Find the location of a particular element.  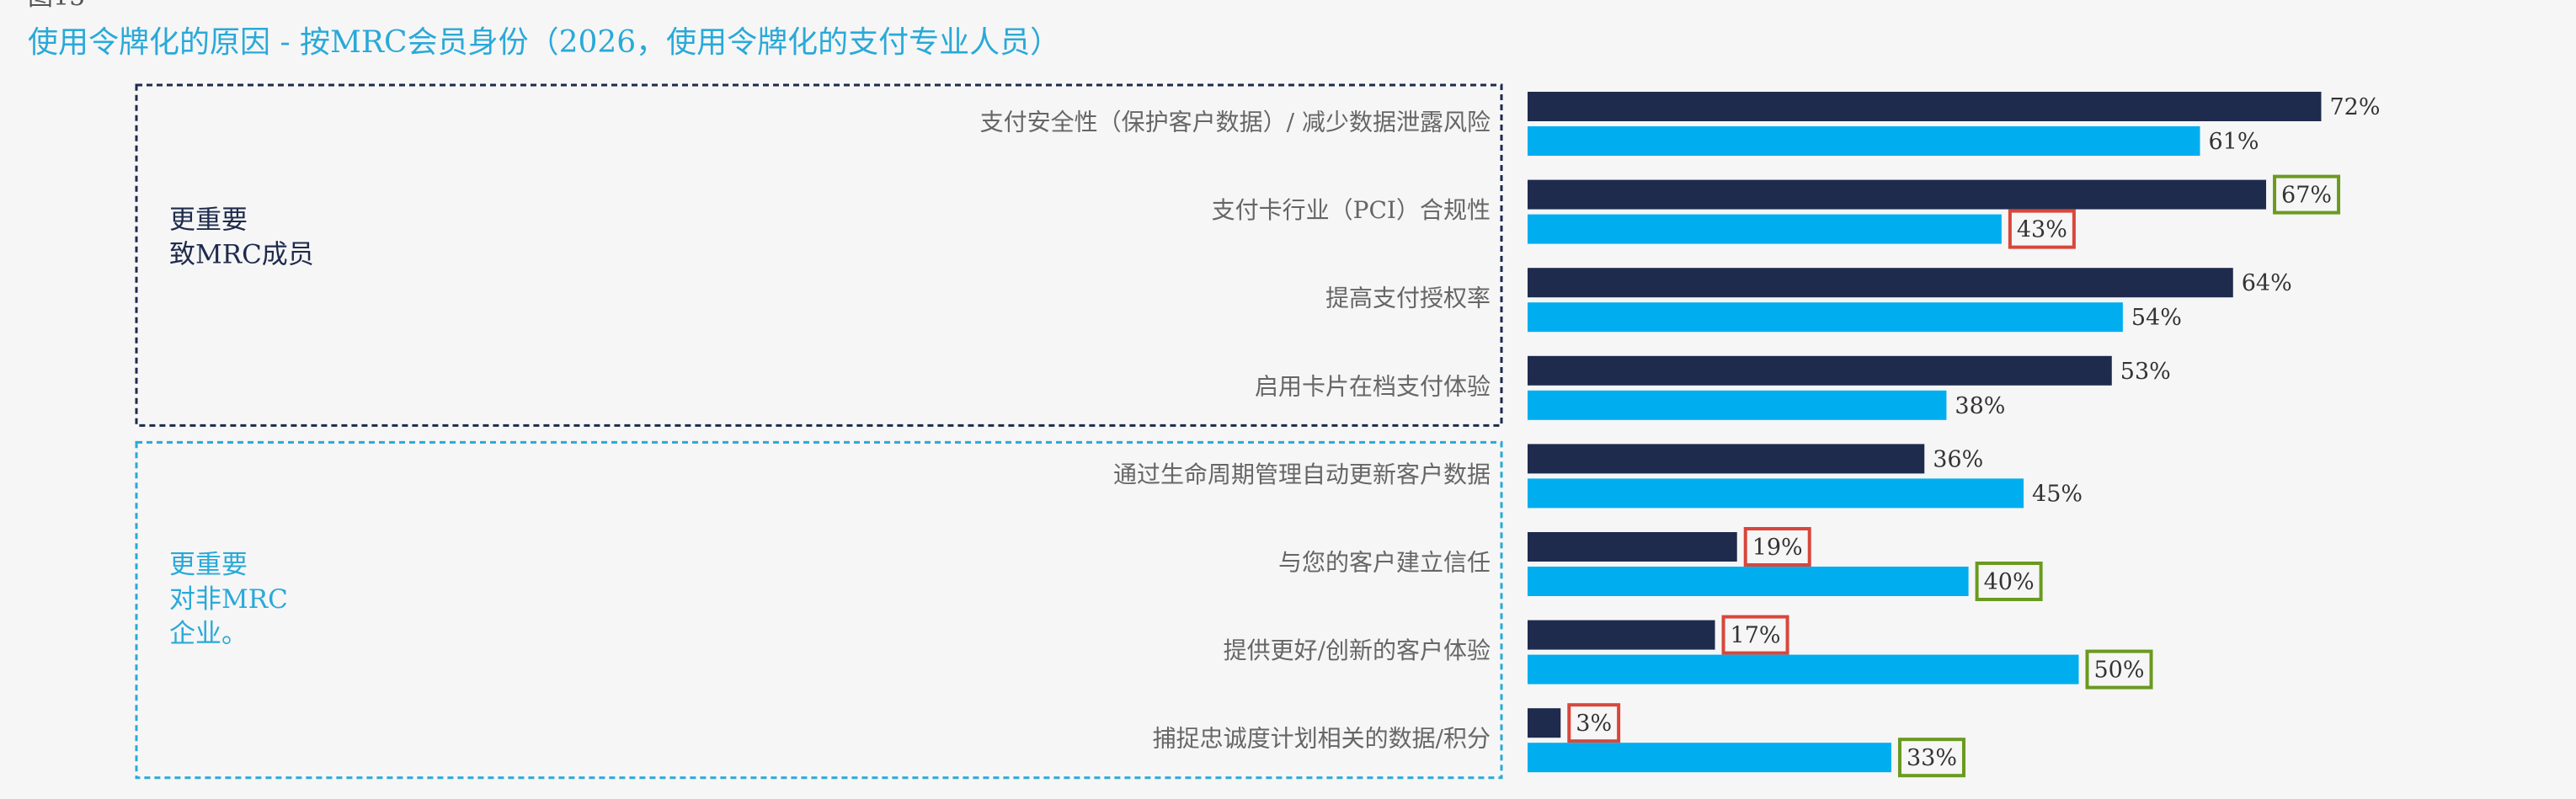

value-label: 67% is located at coordinates (2306, 196).